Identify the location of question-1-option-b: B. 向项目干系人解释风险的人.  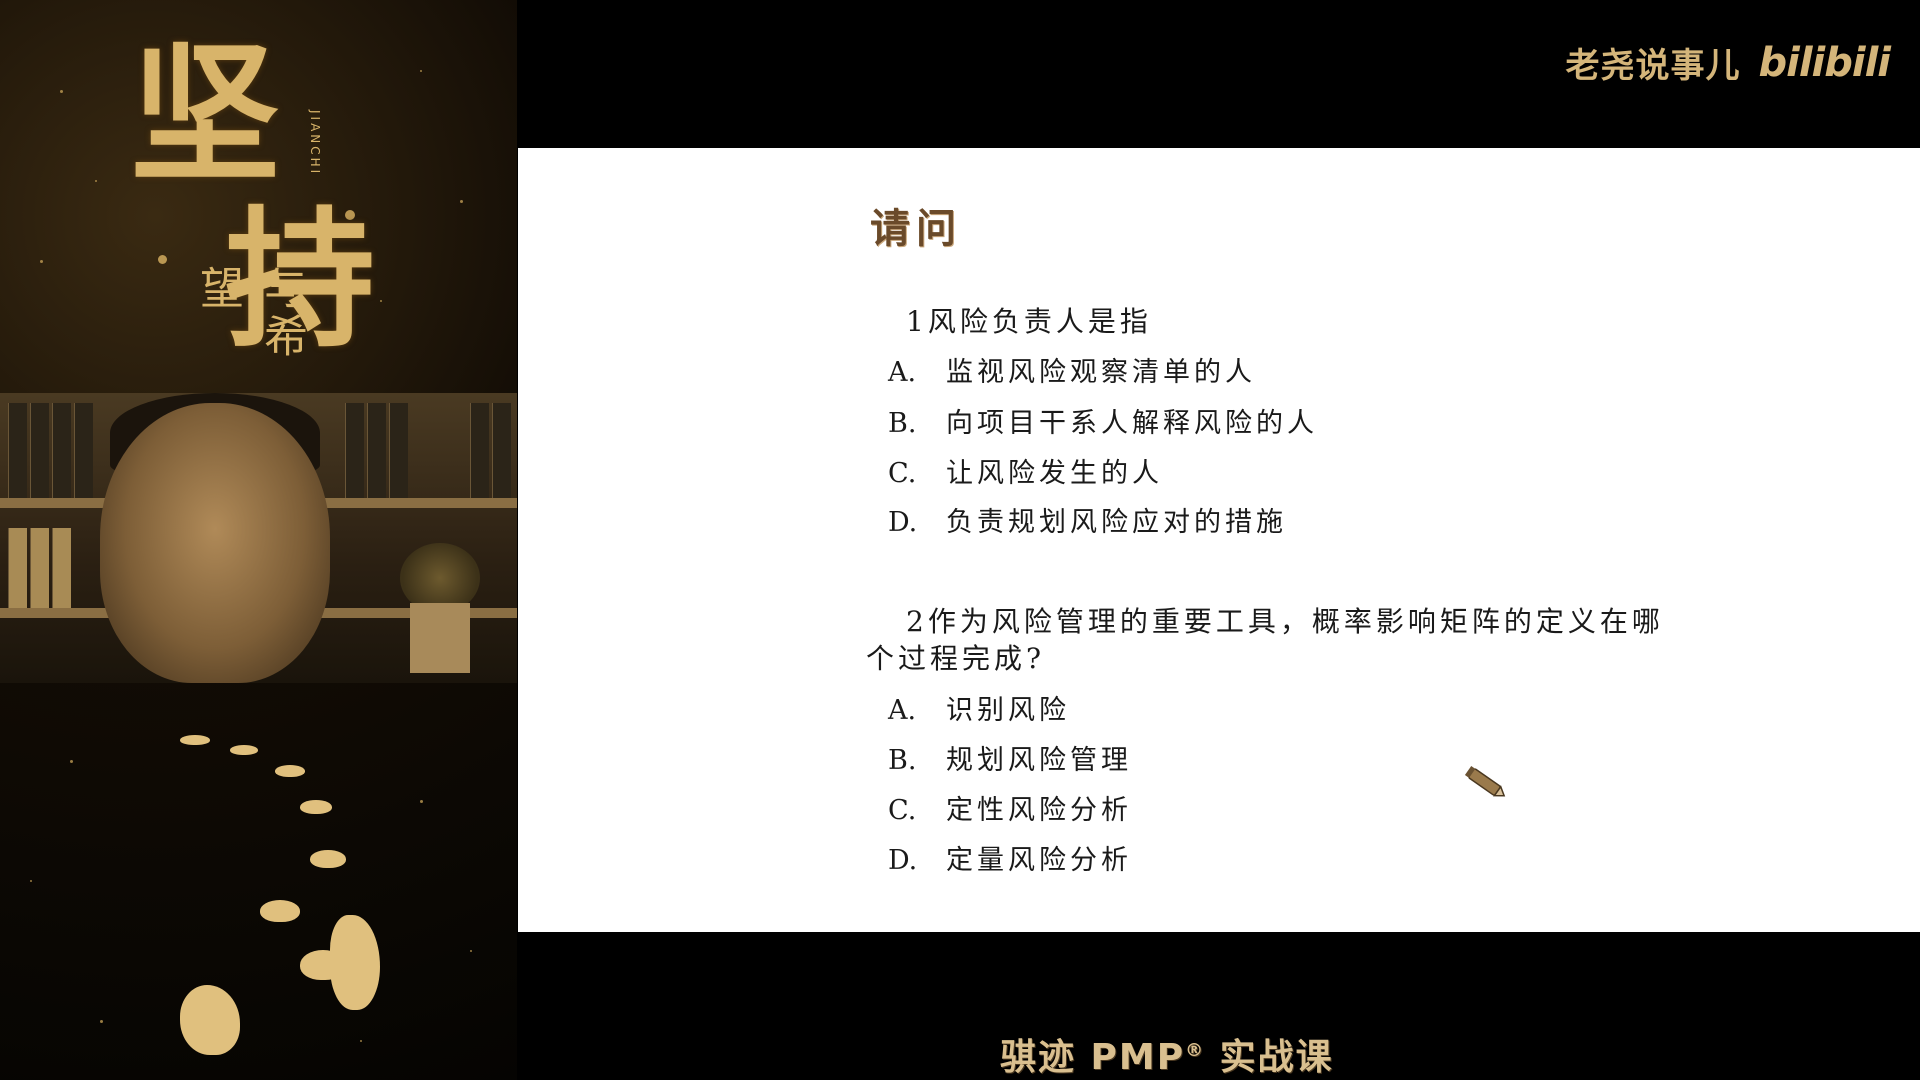
(1103, 420).